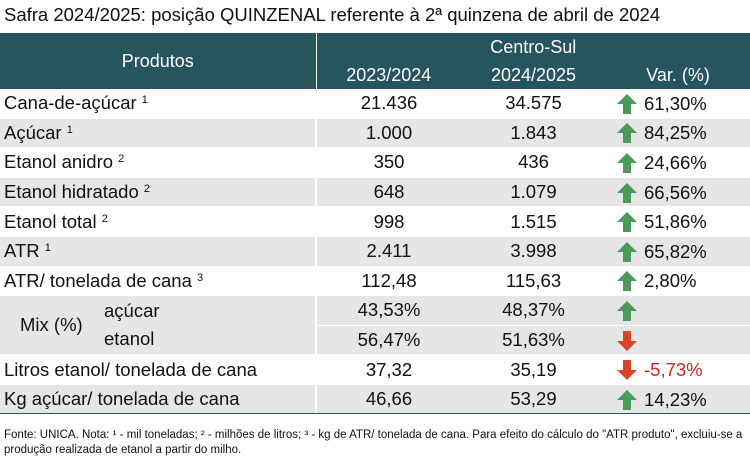 The width and height of the screenshot is (750, 464). What do you see at coordinates (158, 369) in the screenshot?
I see `row-label: Litros etanol/ tonelada de cana` at bounding box center [158, 369].